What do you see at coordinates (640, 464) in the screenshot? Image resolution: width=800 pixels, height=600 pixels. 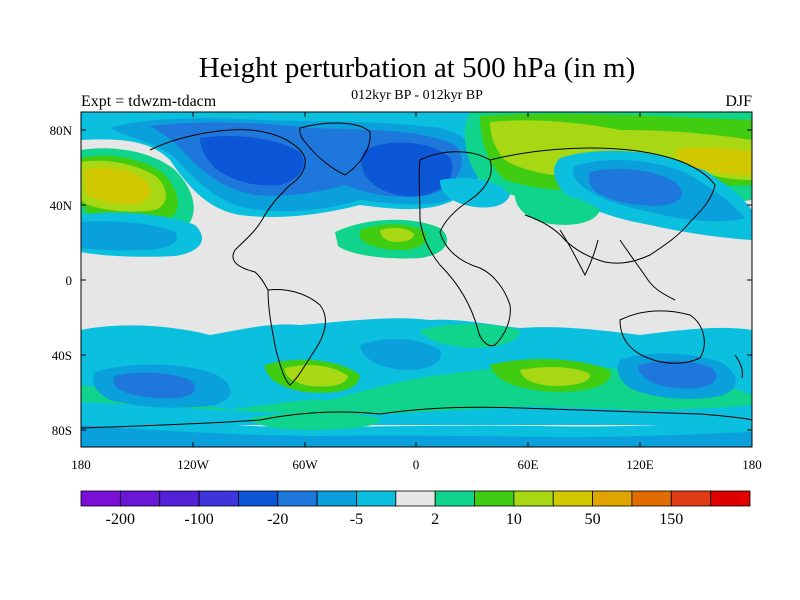 I see `lon-label: 120E` at bounding box center [640, 464].